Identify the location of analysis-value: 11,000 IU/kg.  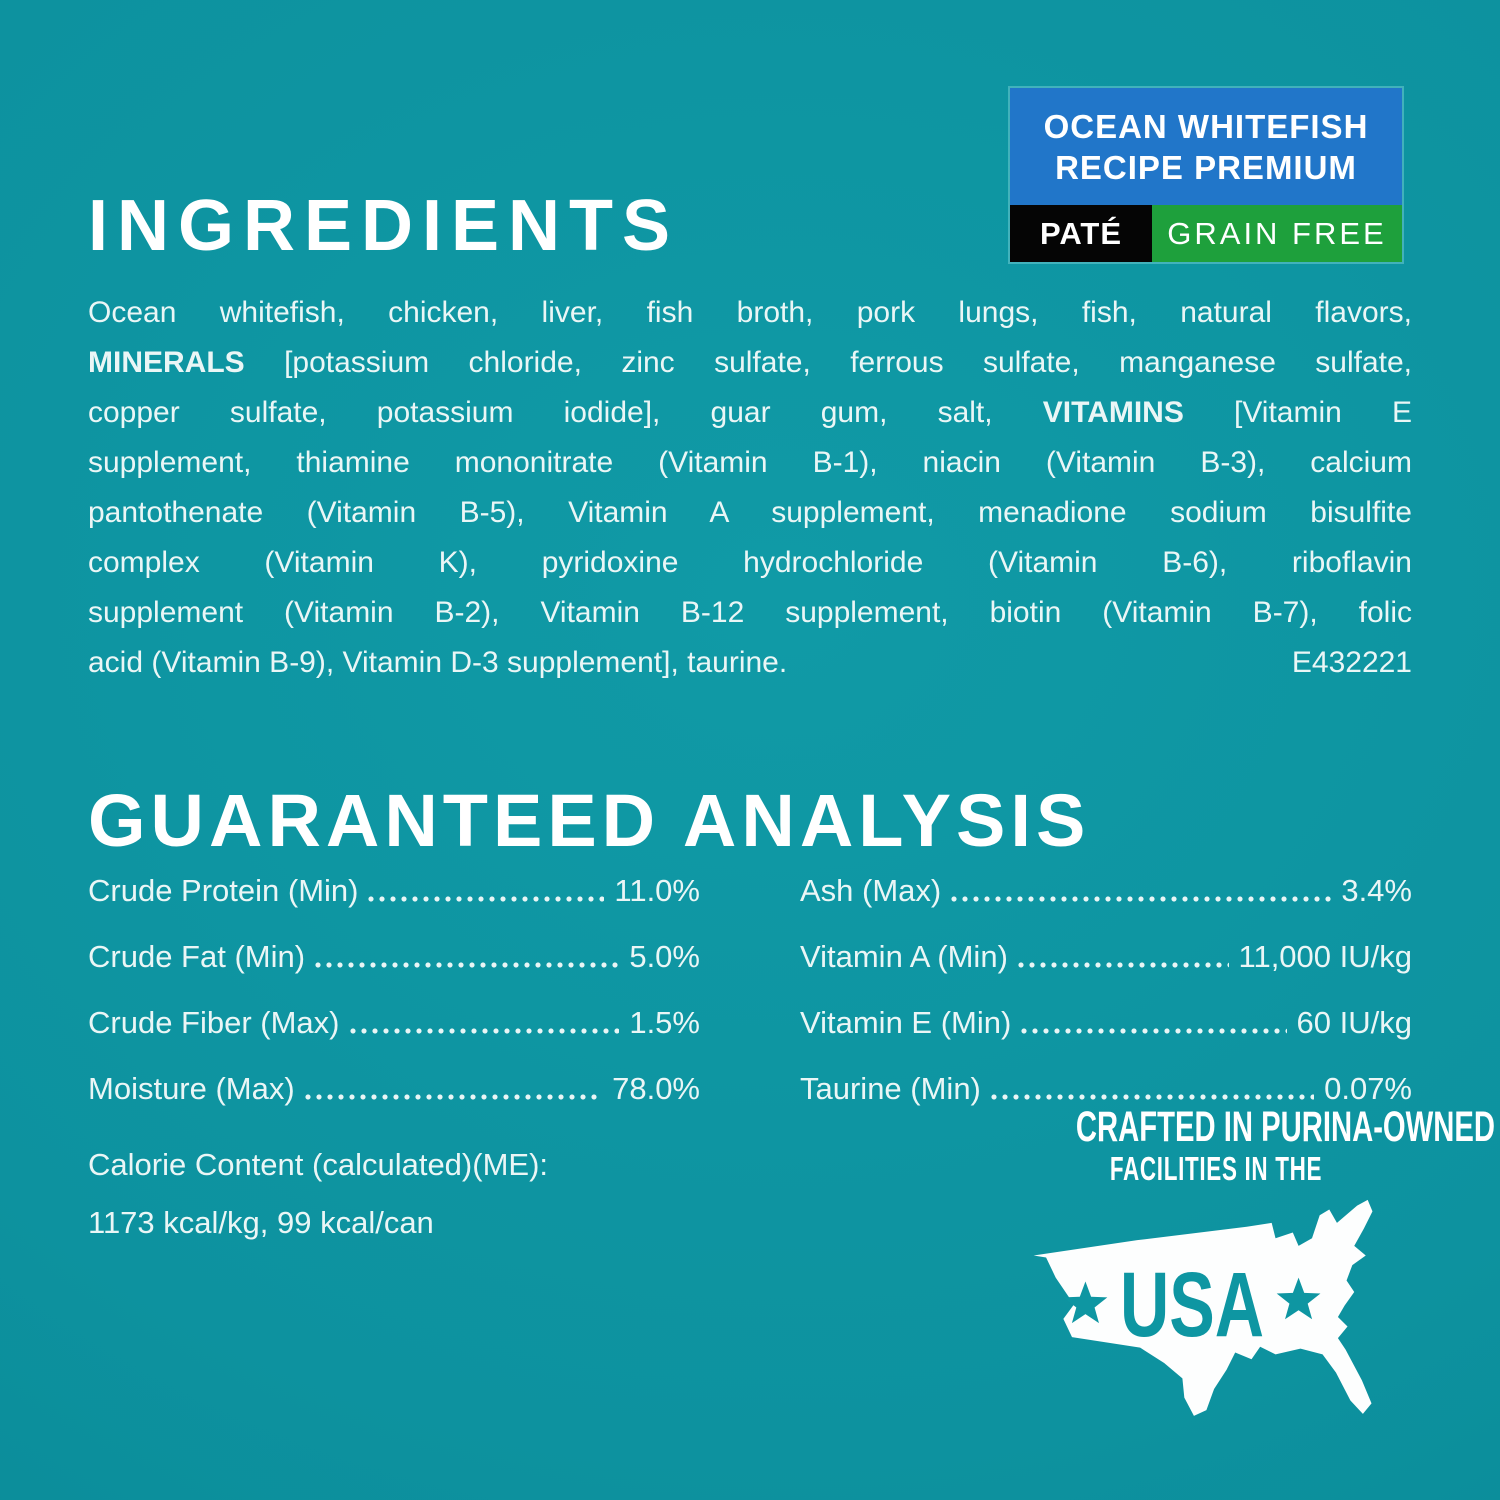
(1325, 956).